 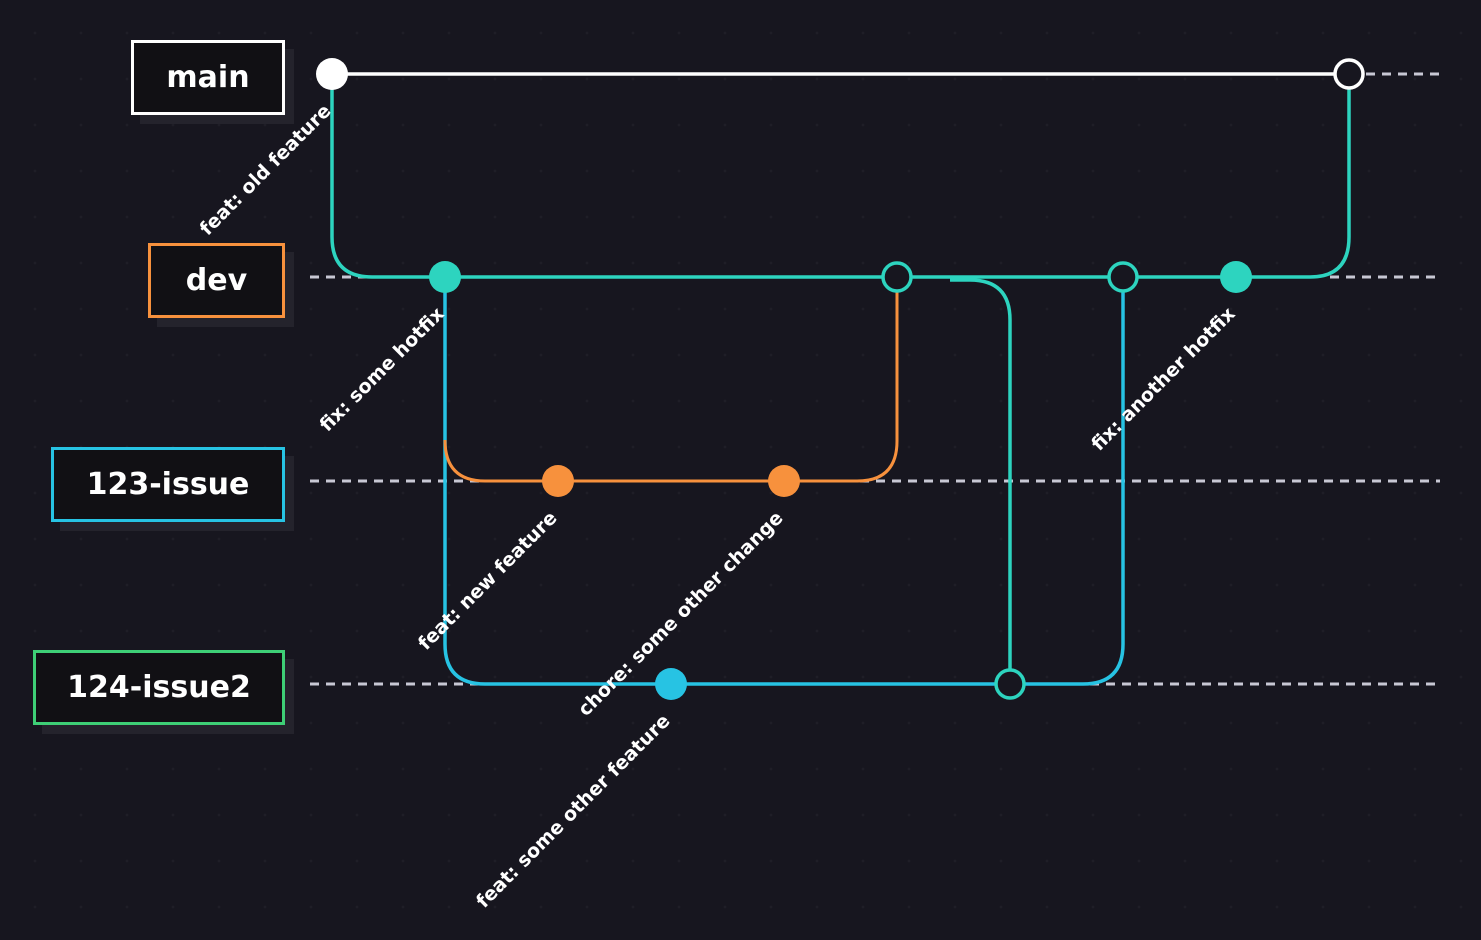 What do you see at coordinates (981, 481) in the screenshot?
I see `dev-to-124-merge-path` at bounding box center [981, 481].